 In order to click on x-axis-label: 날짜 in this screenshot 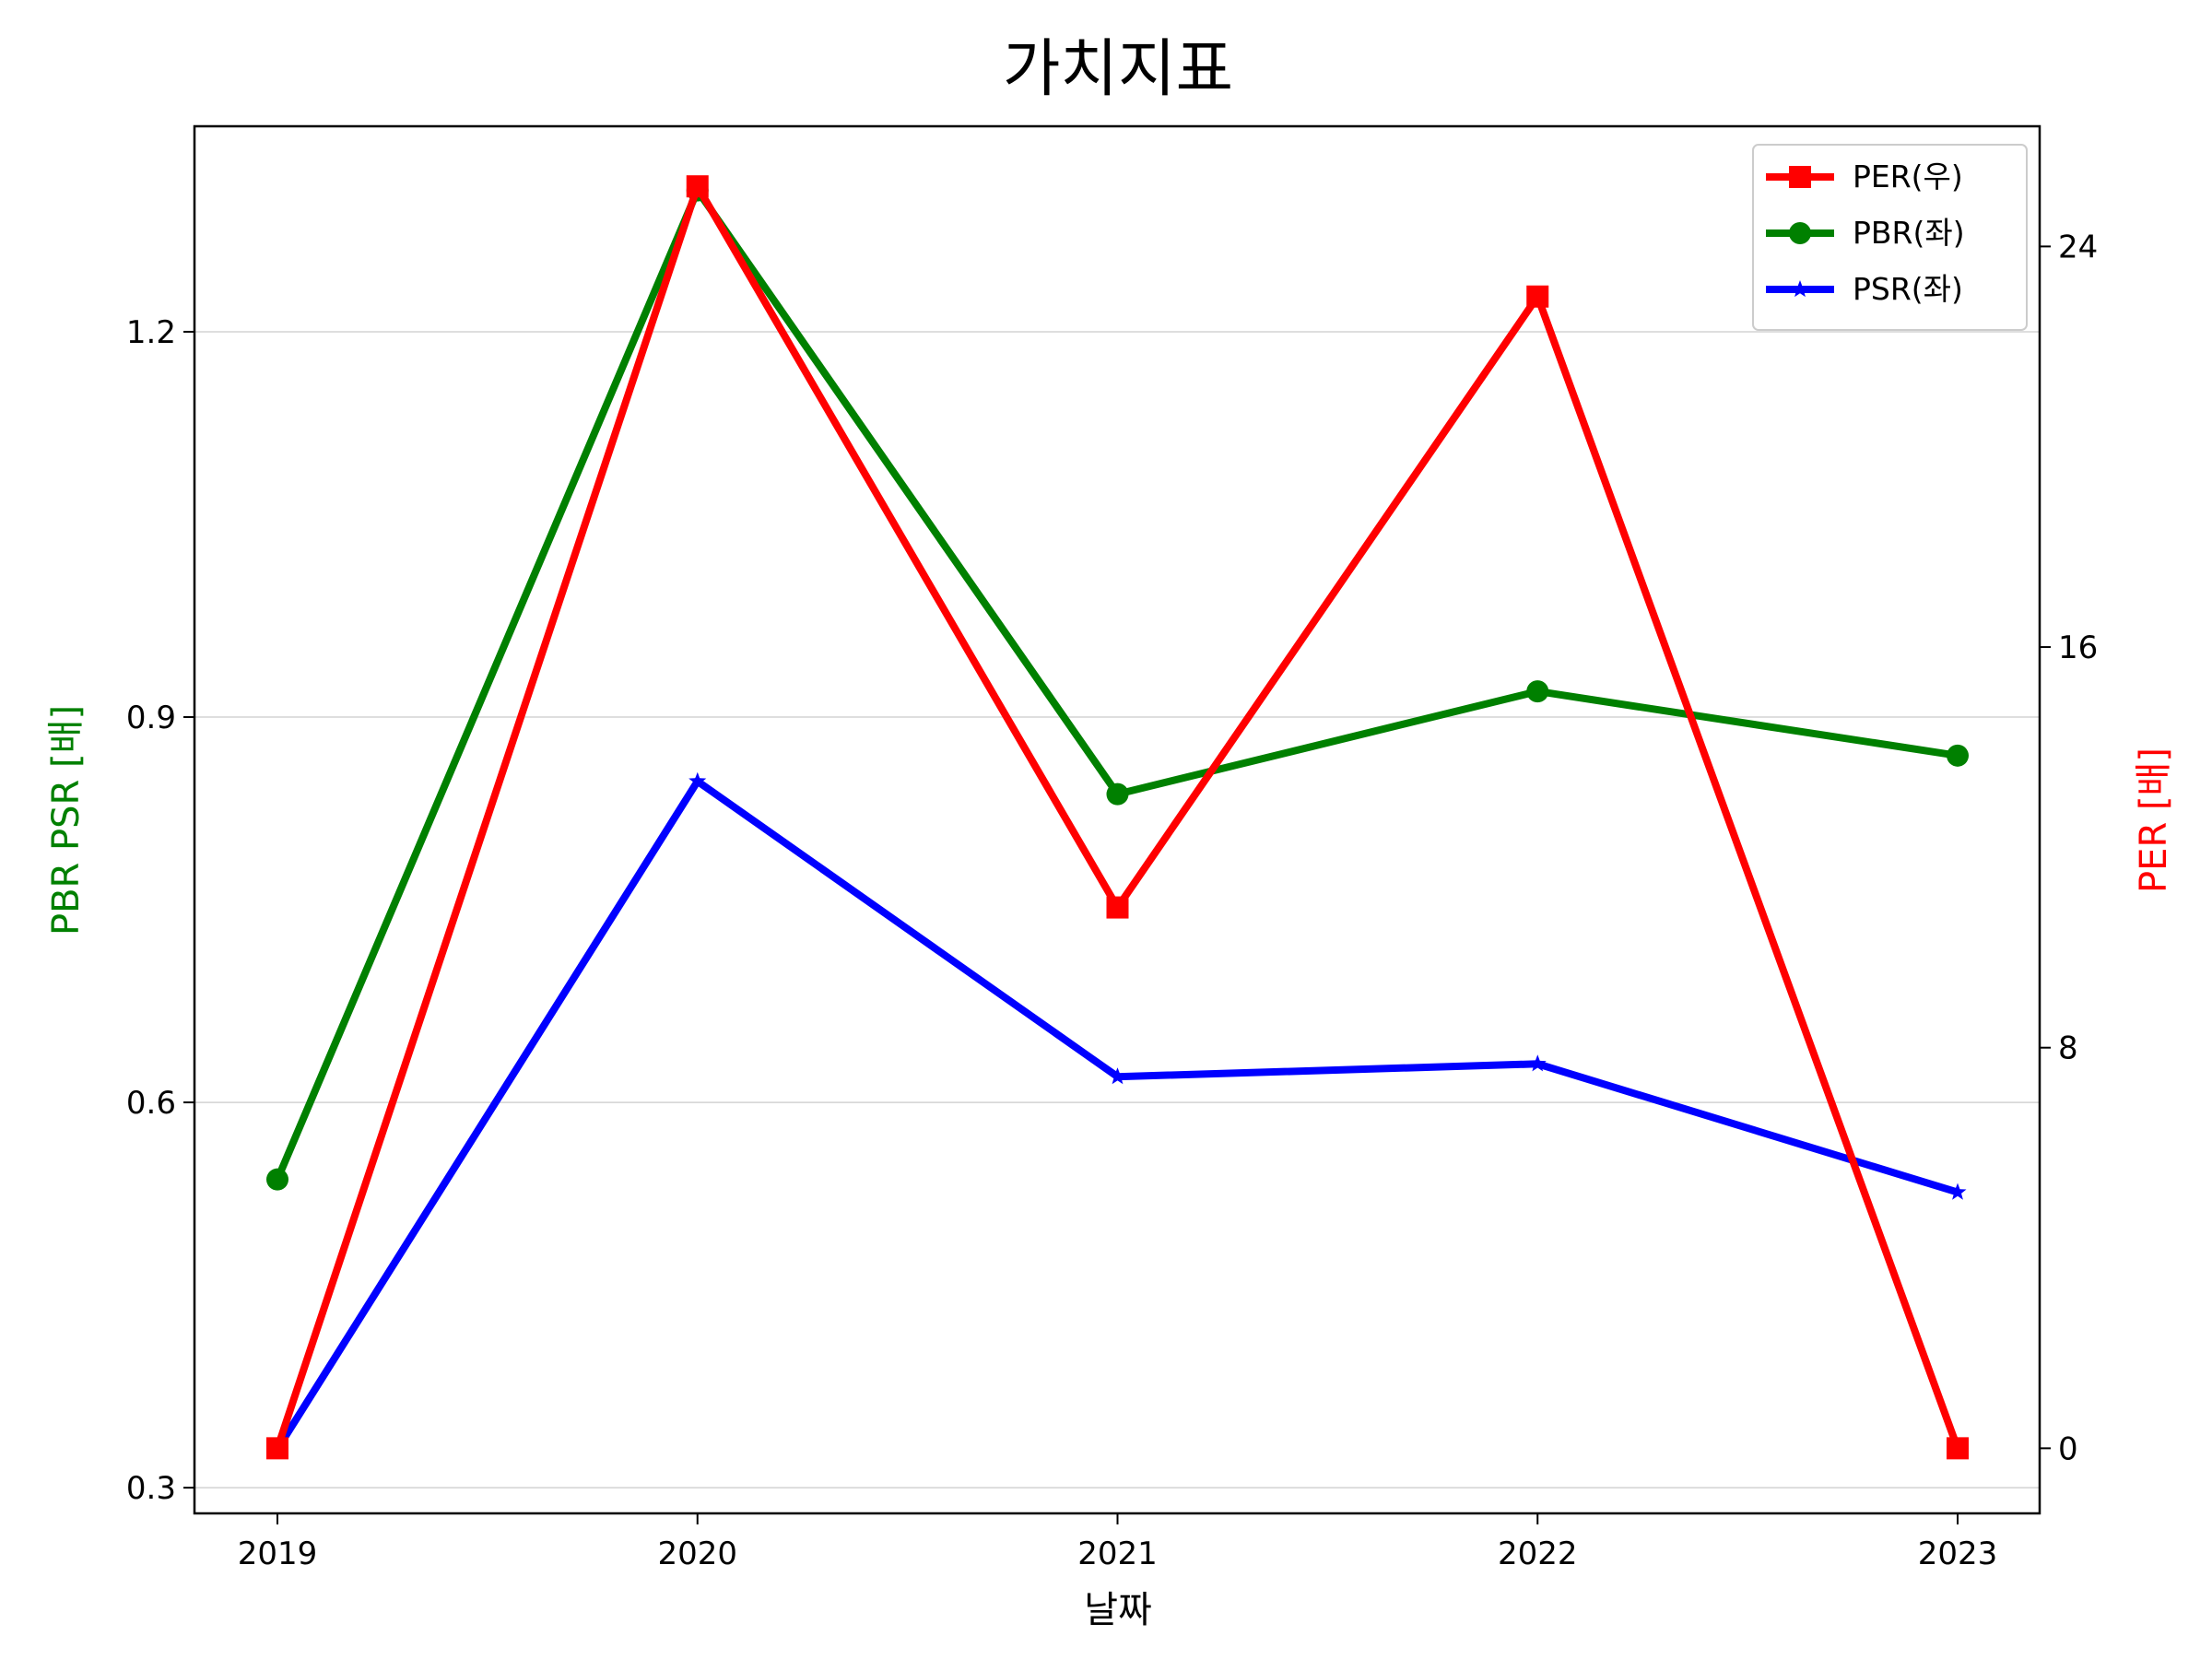, I will do `click(1118, 1610)`.